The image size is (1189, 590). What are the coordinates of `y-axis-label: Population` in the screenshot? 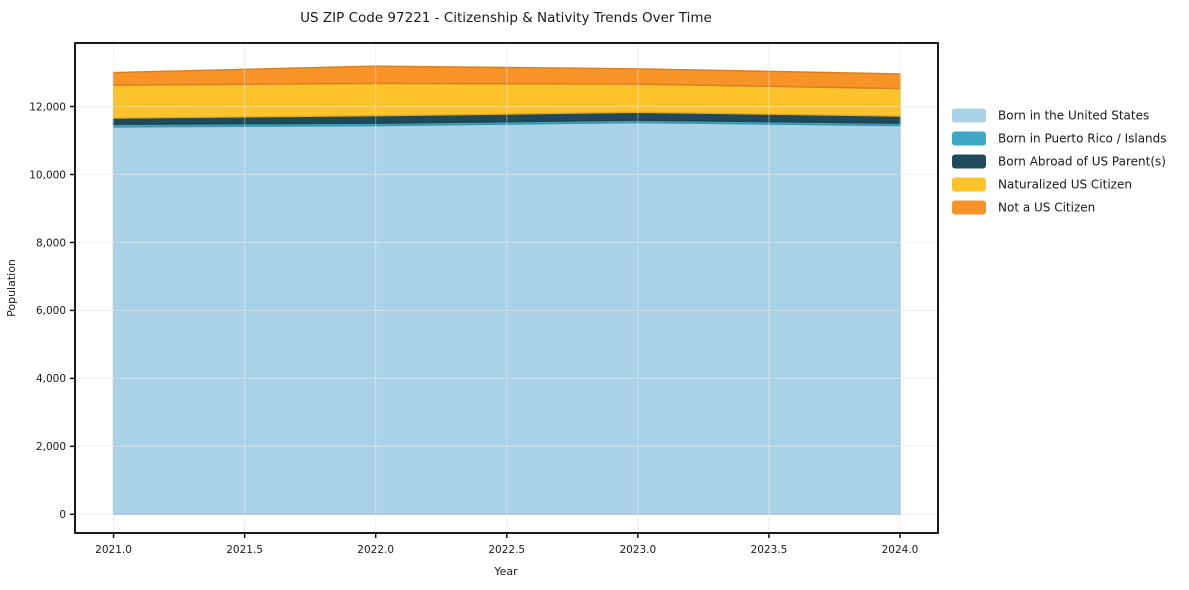 It's located at (11, 288).